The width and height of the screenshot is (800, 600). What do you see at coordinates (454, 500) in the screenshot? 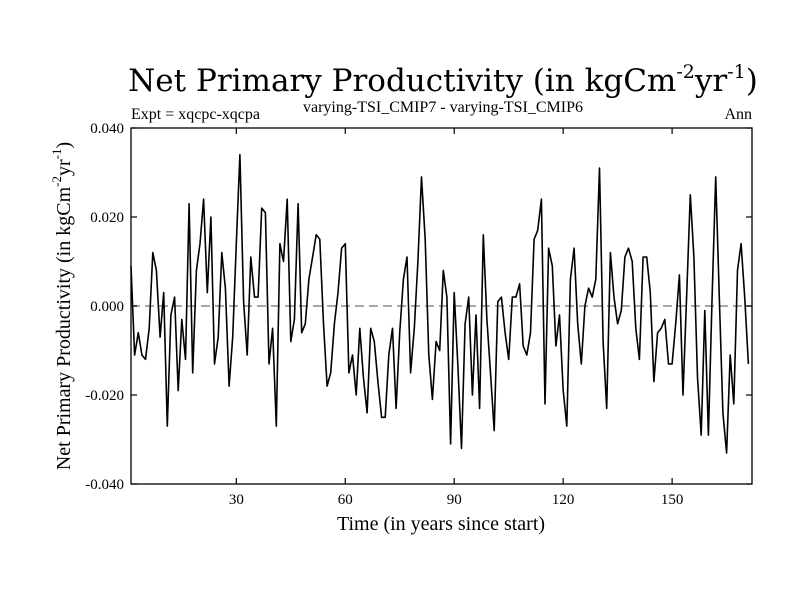
I see `x-tick-label-90: 90` at bounding box center [454, 500].